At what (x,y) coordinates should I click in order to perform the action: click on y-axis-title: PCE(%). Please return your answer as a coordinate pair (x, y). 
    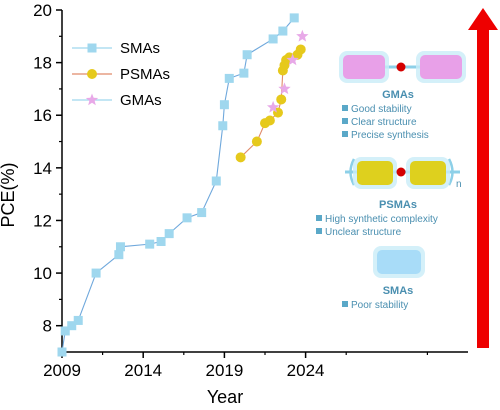
    Looking at the image, I should click on (9, 194).